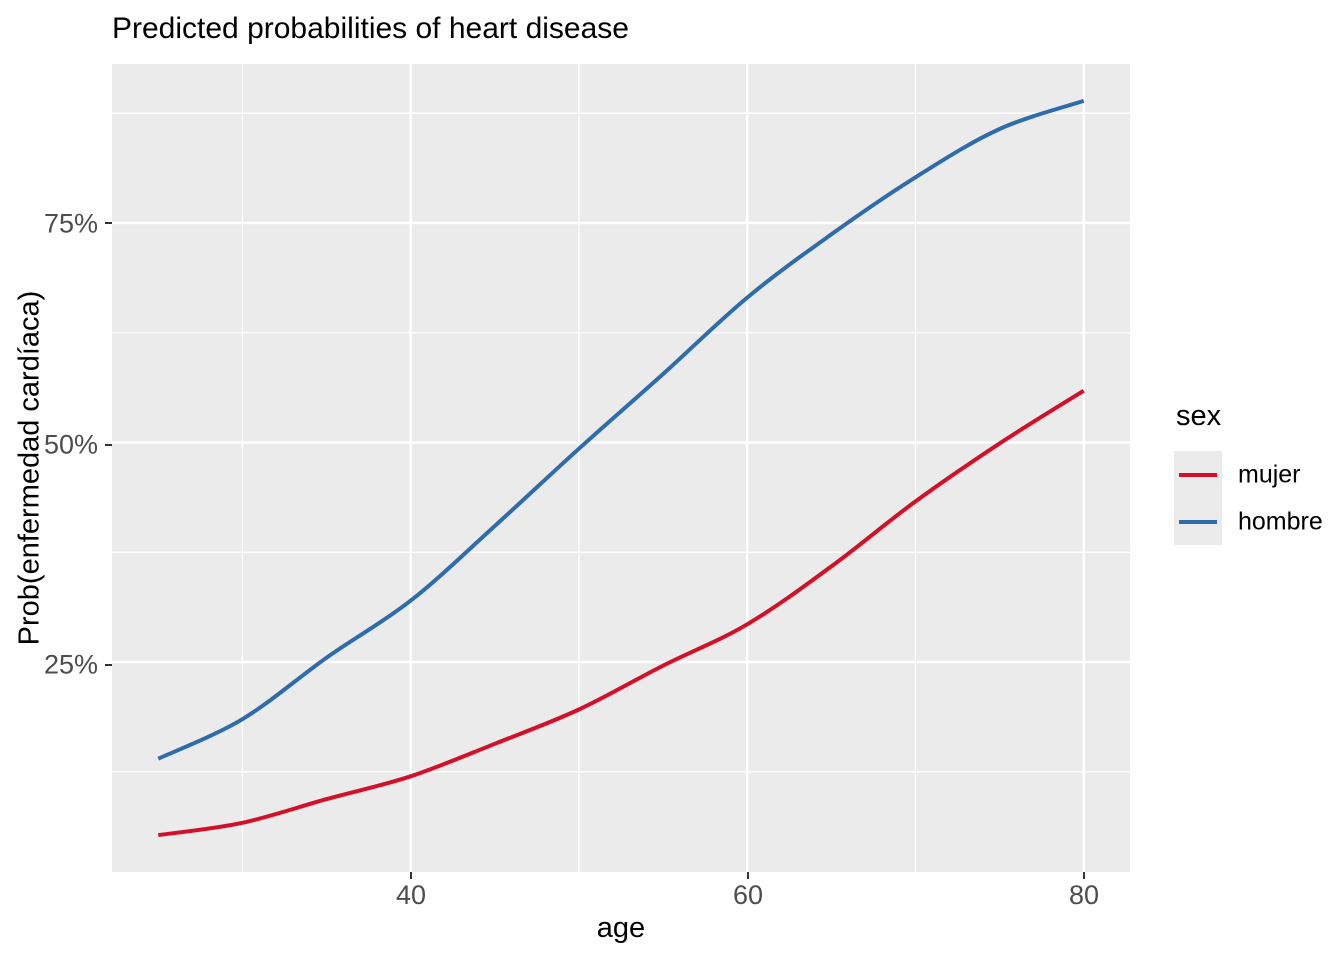 The width and height of the screenshot is (1344, 960). I want to click on legend-key-hombre: hombre, so click(1248, 521).